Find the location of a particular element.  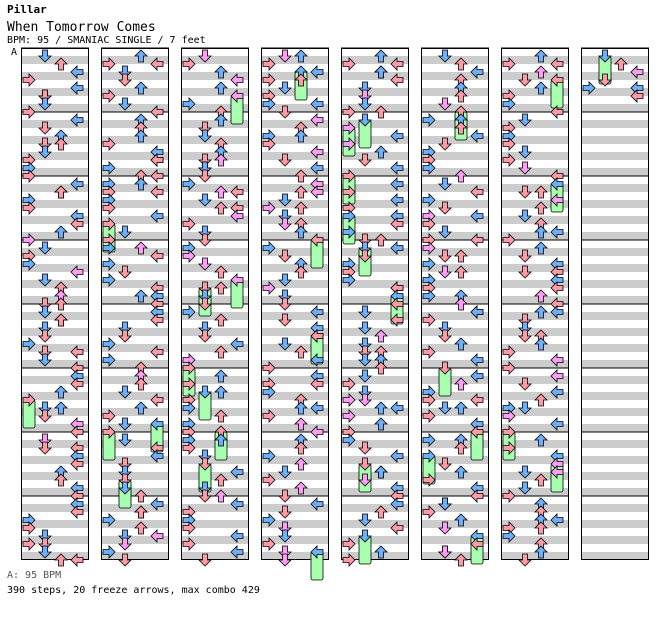

chart-meta: BPM: 95 / SMANIAC SINGLE / 7 feet is located at coordinates (106, 40).